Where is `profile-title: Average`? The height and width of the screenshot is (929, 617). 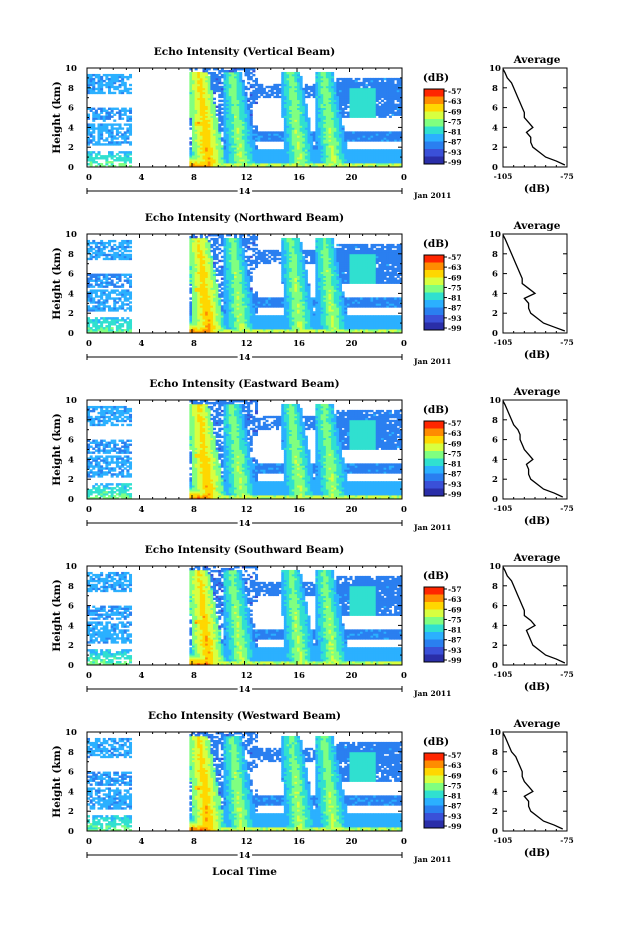
profile-title: Average is located at coordinates (537, 724).